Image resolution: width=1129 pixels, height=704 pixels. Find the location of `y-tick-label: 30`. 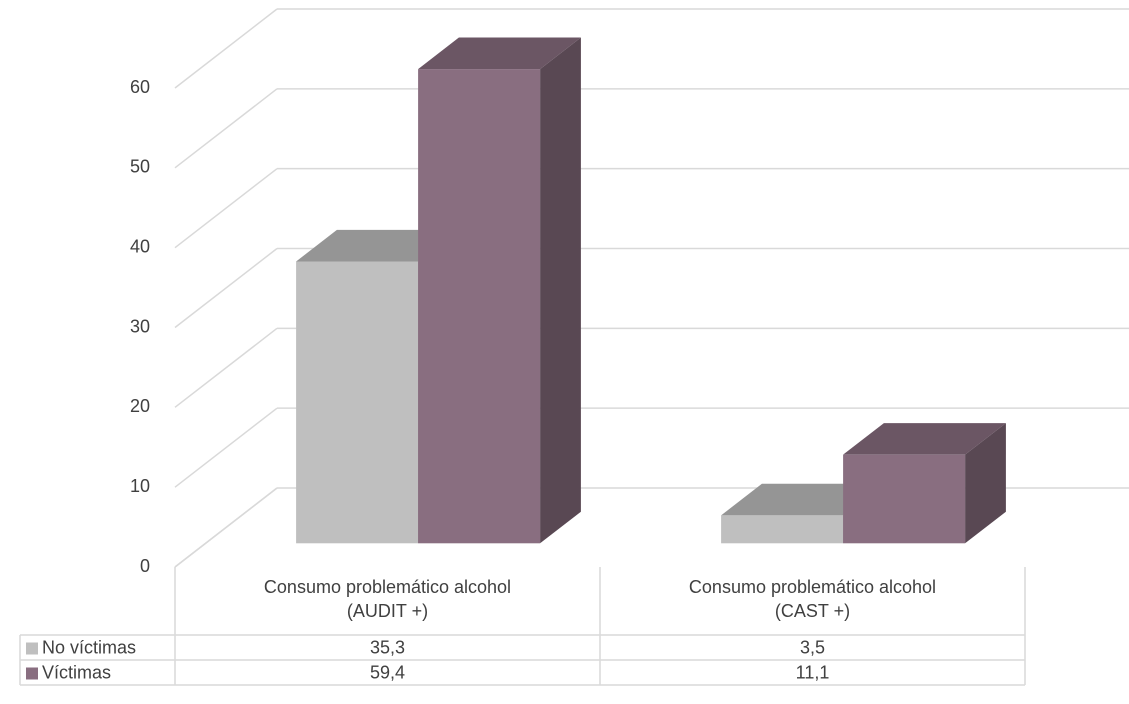

y-tick-label: 30 is located at coordinates (140, 326).